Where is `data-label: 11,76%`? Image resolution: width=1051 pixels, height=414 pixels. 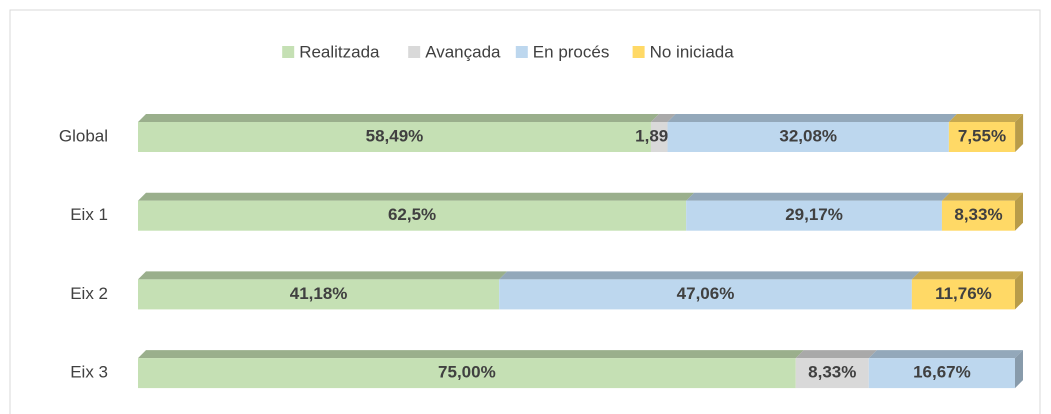 data-label: 11,76% is located at coordinates (963, 293).